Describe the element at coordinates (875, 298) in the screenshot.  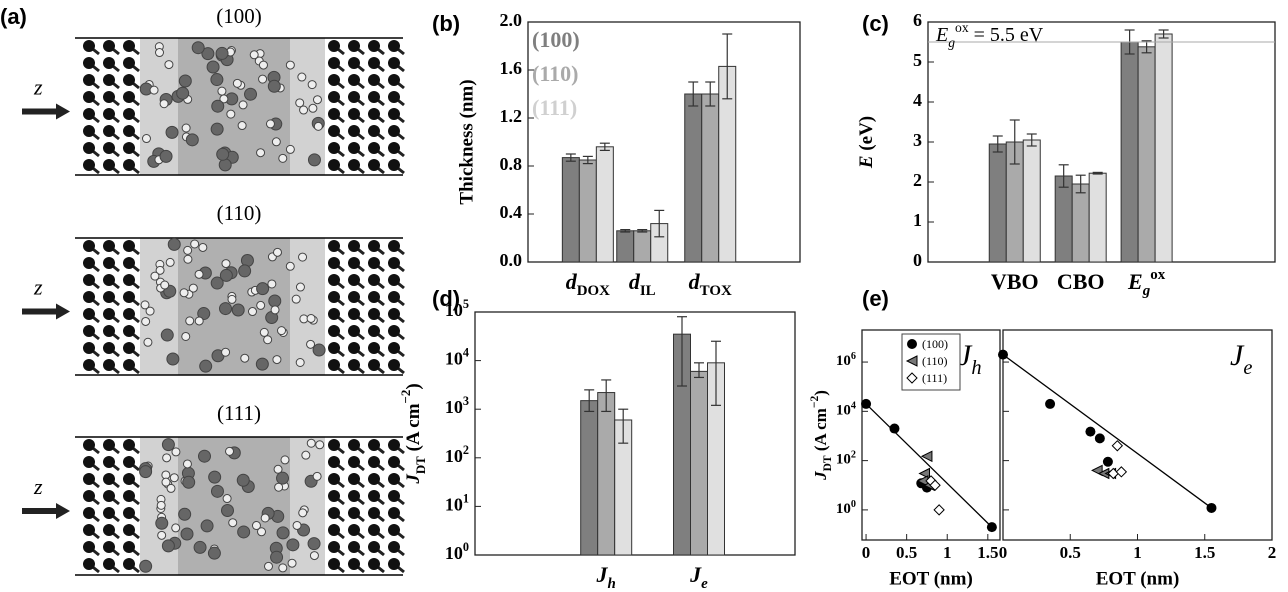
I see `panel-label: (e)` at that location.